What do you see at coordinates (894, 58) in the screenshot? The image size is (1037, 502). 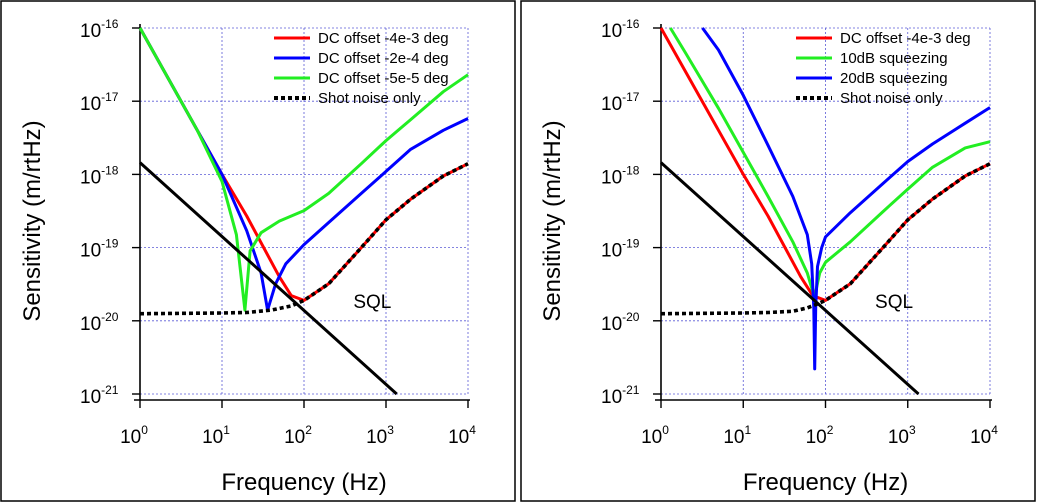 I see `legend-entry: 10dB squeezing` at bounding box center [894, 58].